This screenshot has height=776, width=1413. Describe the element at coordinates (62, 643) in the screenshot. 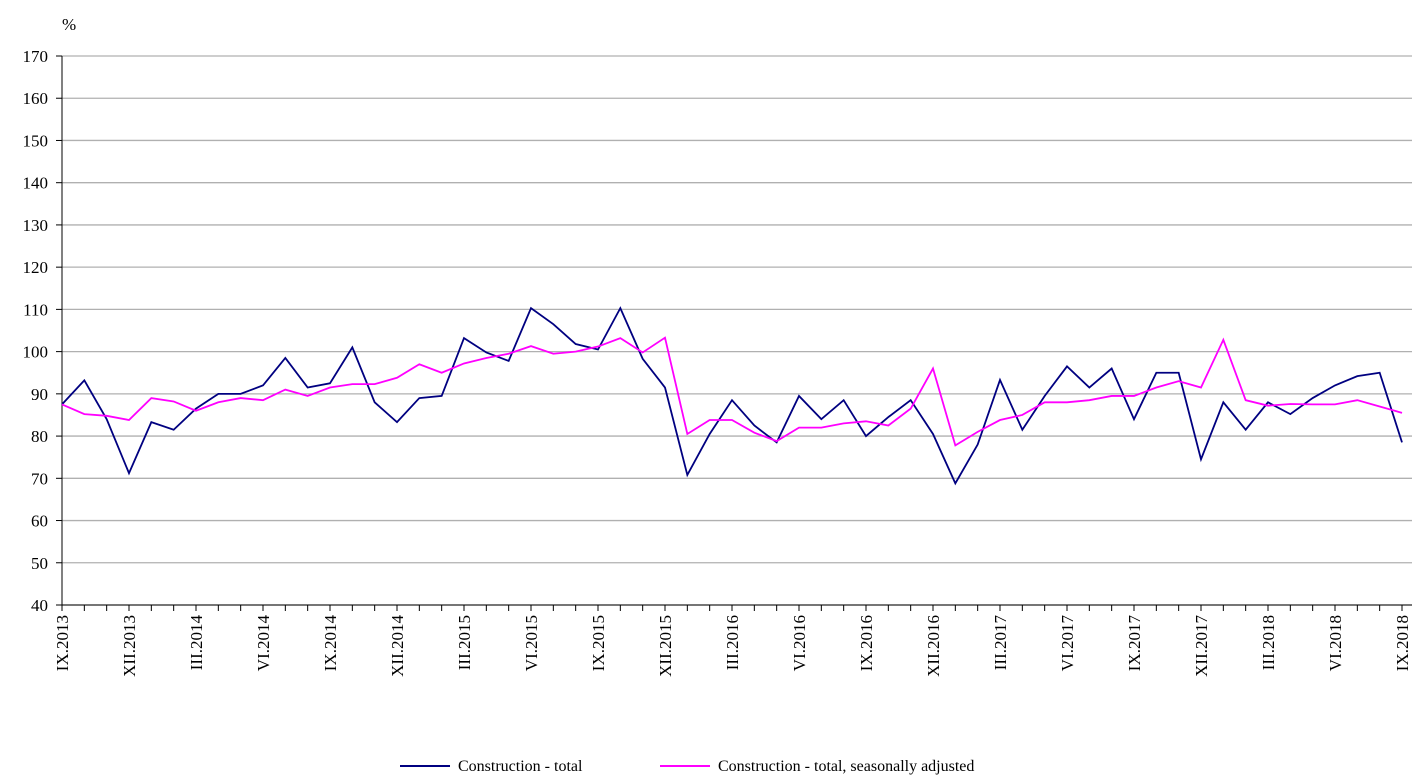

I see `x-tick-label: IX.2013` at that location.